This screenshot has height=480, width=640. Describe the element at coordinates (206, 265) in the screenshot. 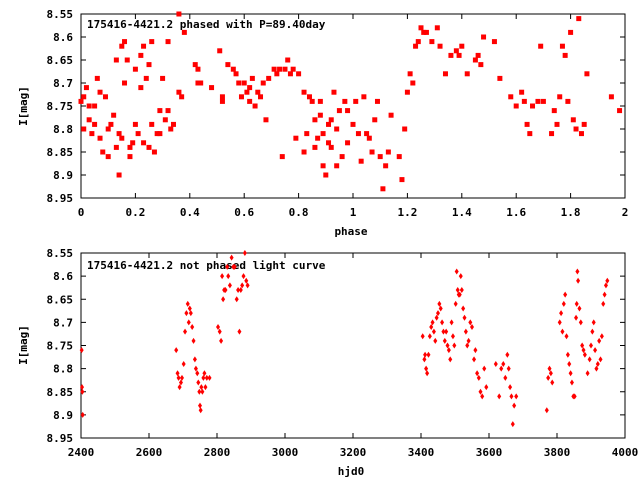

I see `chart-title: 175416-4421.2 not phased light curve` at that location.